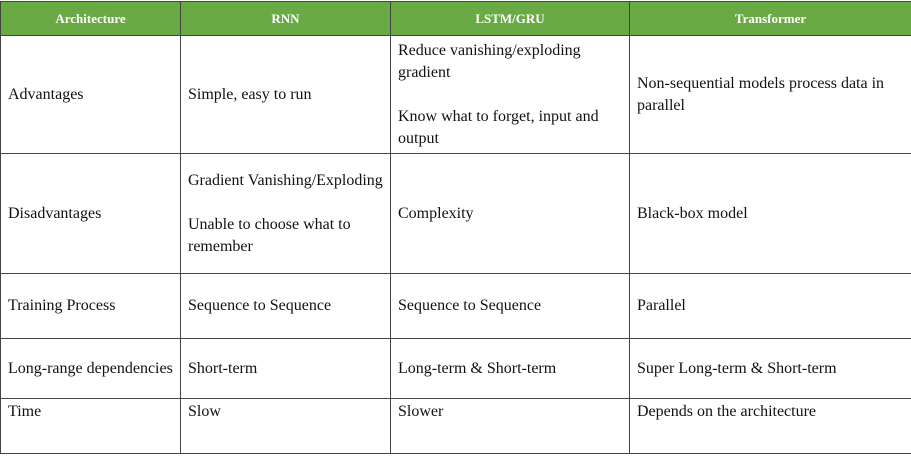 Image resolution: width=911 pixels, height=456 pixels. I want to click on row-label: Disadvantages, so click(91, 214).